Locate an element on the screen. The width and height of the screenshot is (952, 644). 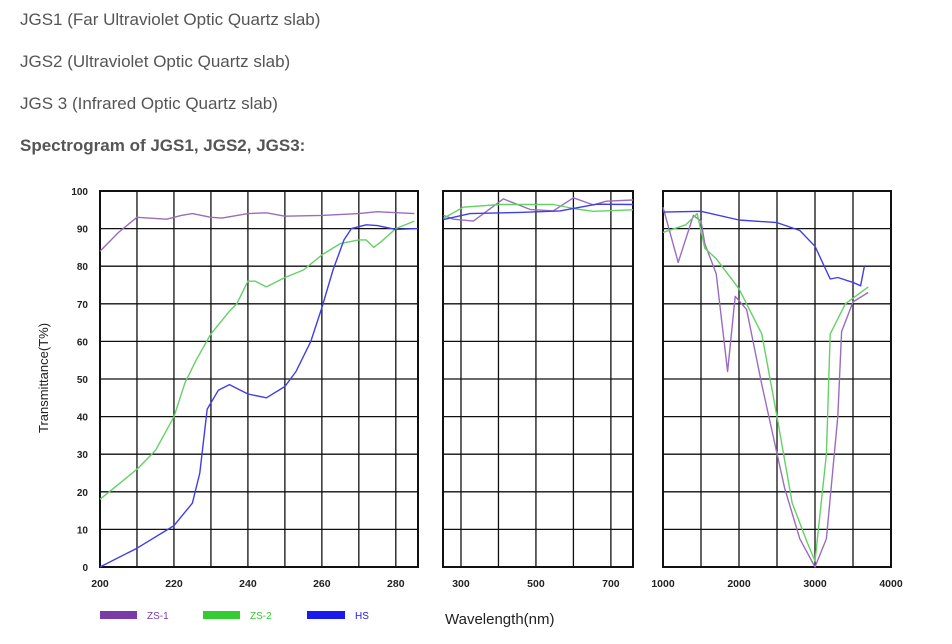
y-tick-label: 40 is located at coordinates (83, 418).